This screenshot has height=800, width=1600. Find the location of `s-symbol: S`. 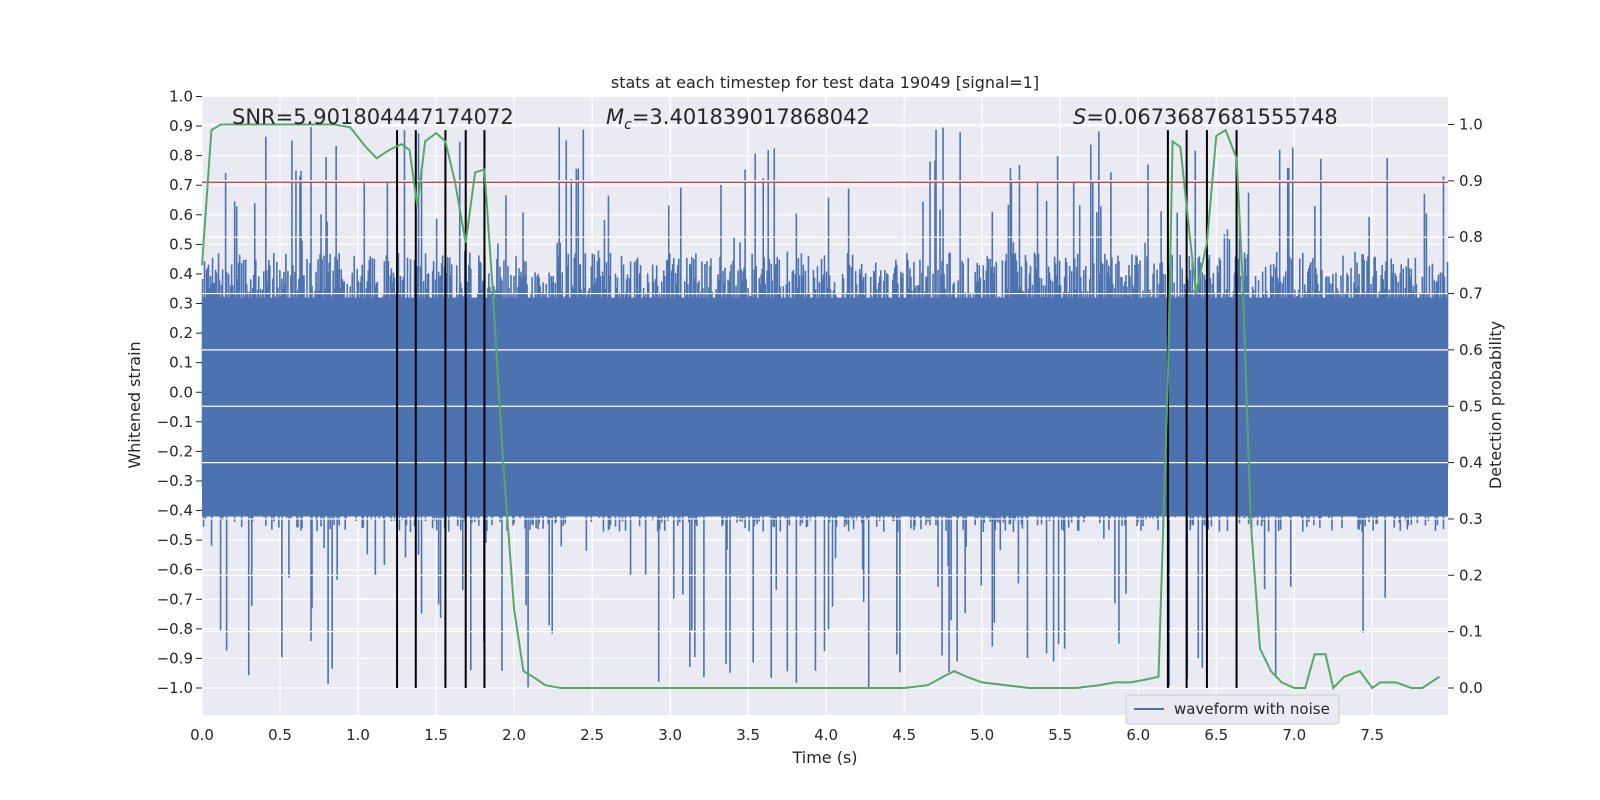

s-symbol: S is located at coordinates (1079, 117).